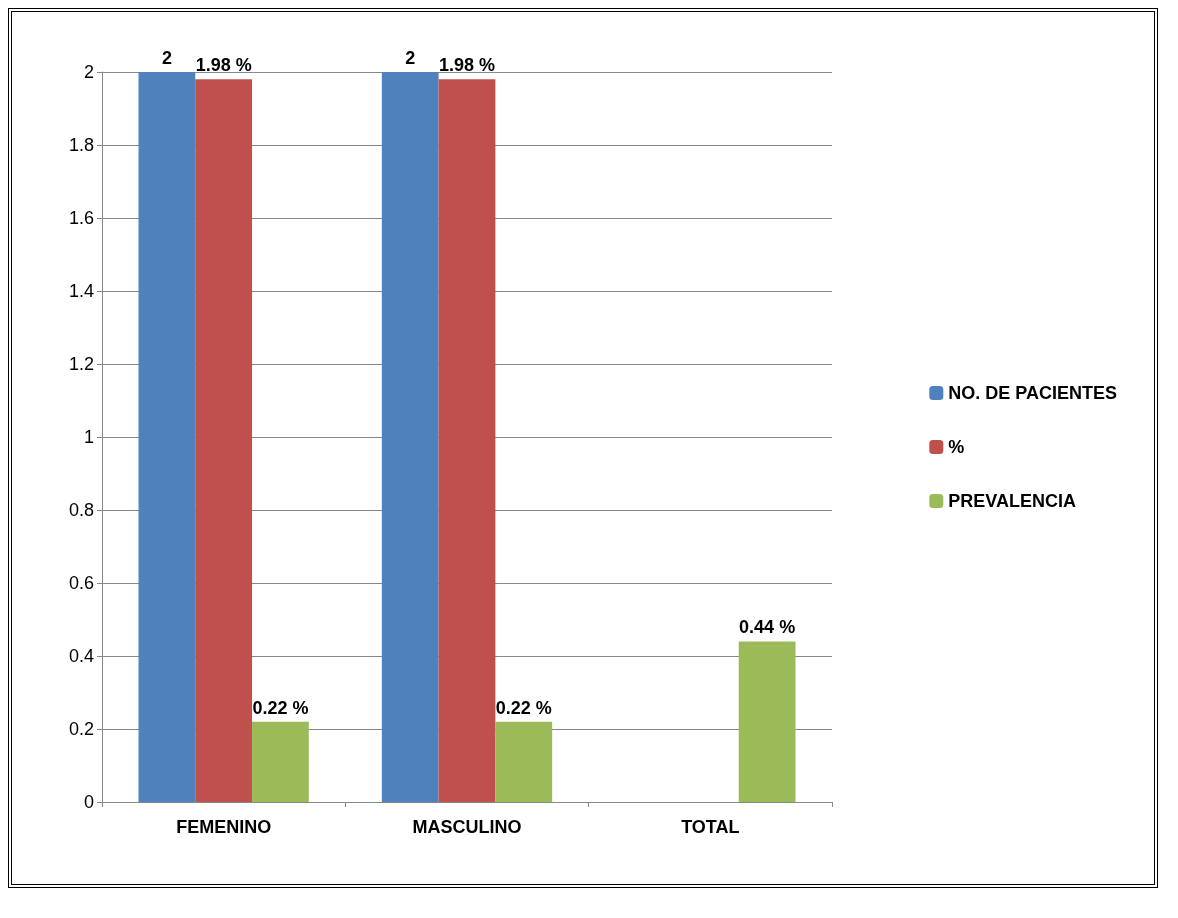  Describe the element at coordinates (710, 827) in the screenshot. I see `x-tick-label: TOTAL` at that location.